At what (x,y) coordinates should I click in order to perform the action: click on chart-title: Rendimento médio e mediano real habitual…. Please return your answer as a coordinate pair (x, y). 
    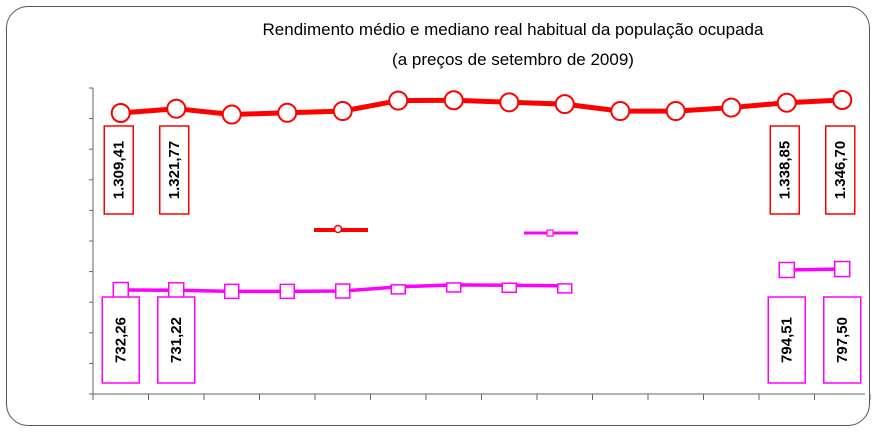
    Looking at the image, I should click on (513, 29).